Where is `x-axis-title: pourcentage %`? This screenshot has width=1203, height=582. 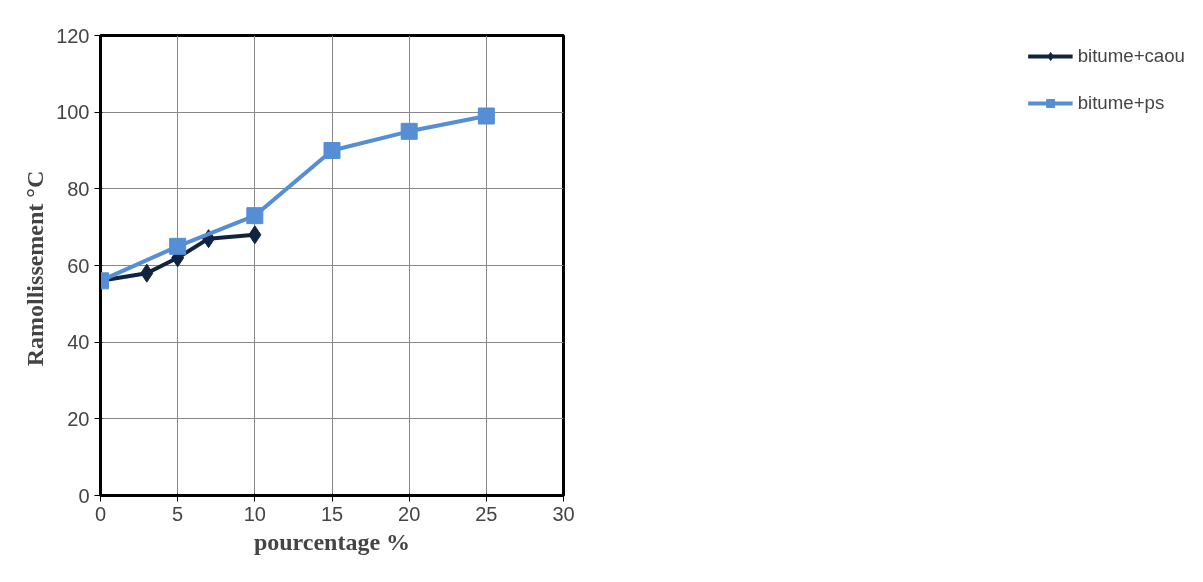 x-axis-title: pourcentage % is located at coordinates (332, 541).